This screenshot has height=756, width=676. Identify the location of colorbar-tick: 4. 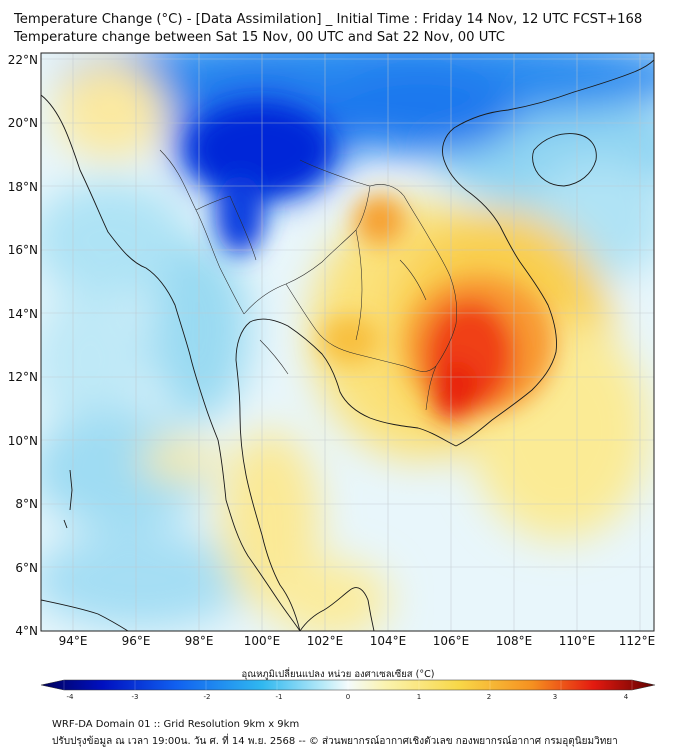
(626, 697).